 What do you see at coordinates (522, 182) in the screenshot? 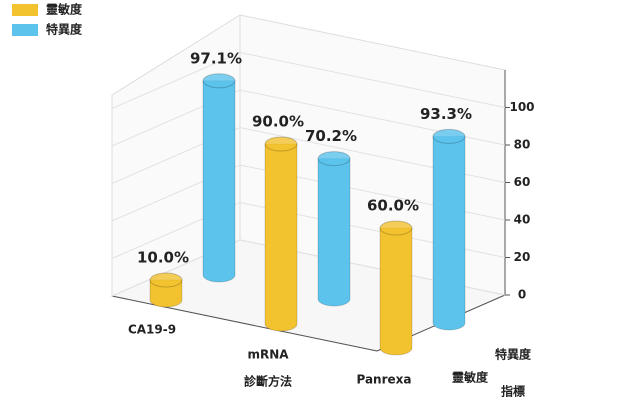
I see `y-tick-label: 60` at bounding box center [522, 182].